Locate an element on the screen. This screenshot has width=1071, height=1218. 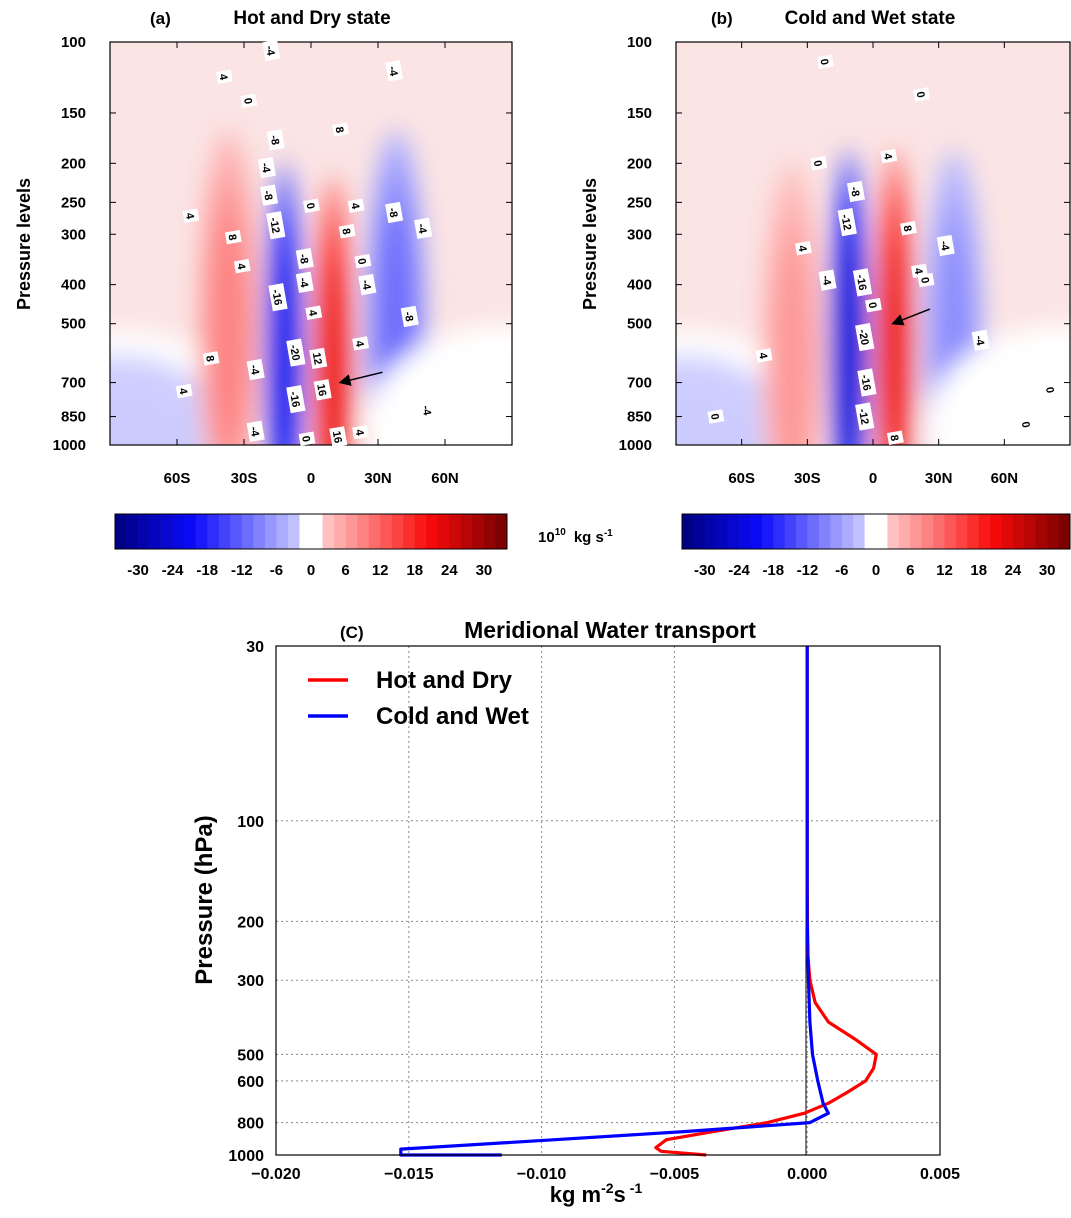
y-tick-label: 150 is located at coordinates (639, 113).